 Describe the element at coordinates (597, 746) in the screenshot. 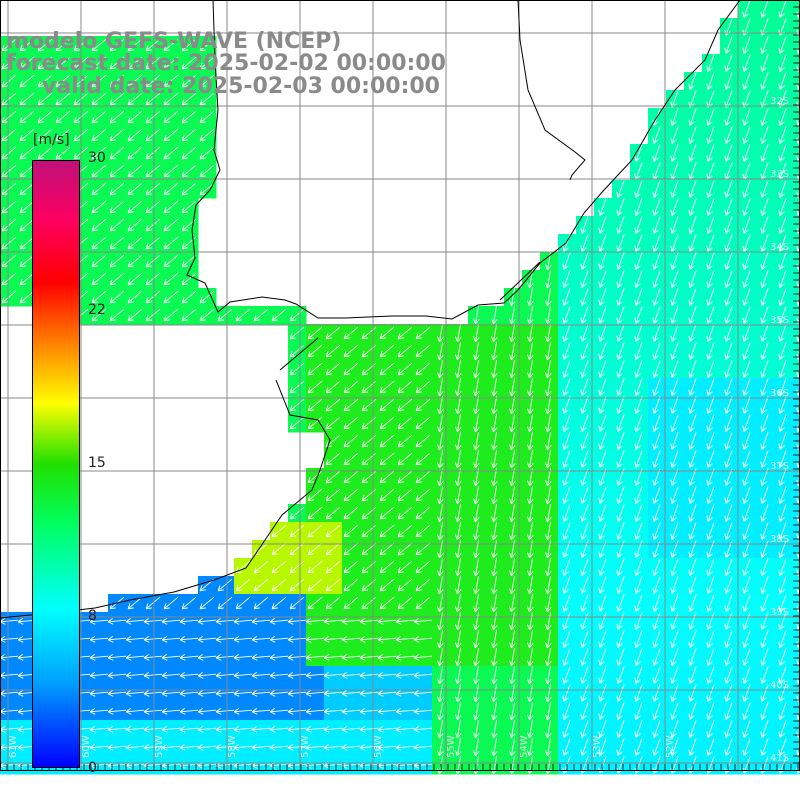

I see `longitude-label: 53W` at that location.